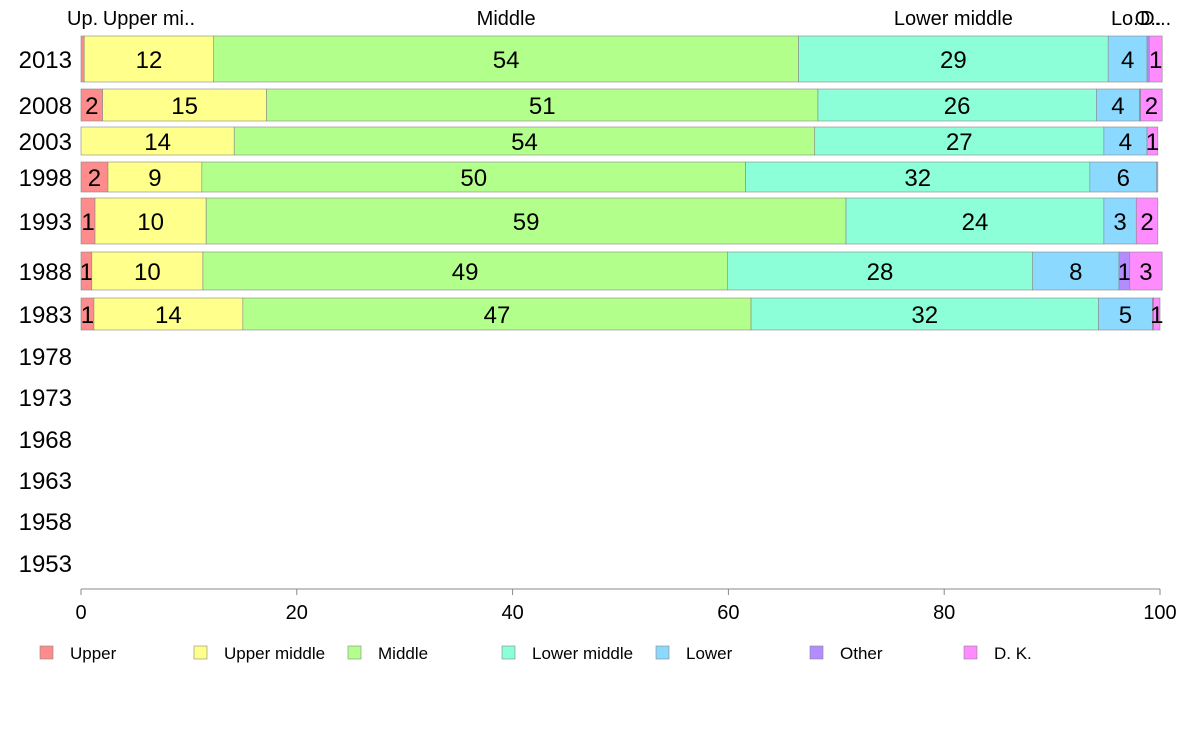  I want to click on segment-label: 32, so click(917, 178).